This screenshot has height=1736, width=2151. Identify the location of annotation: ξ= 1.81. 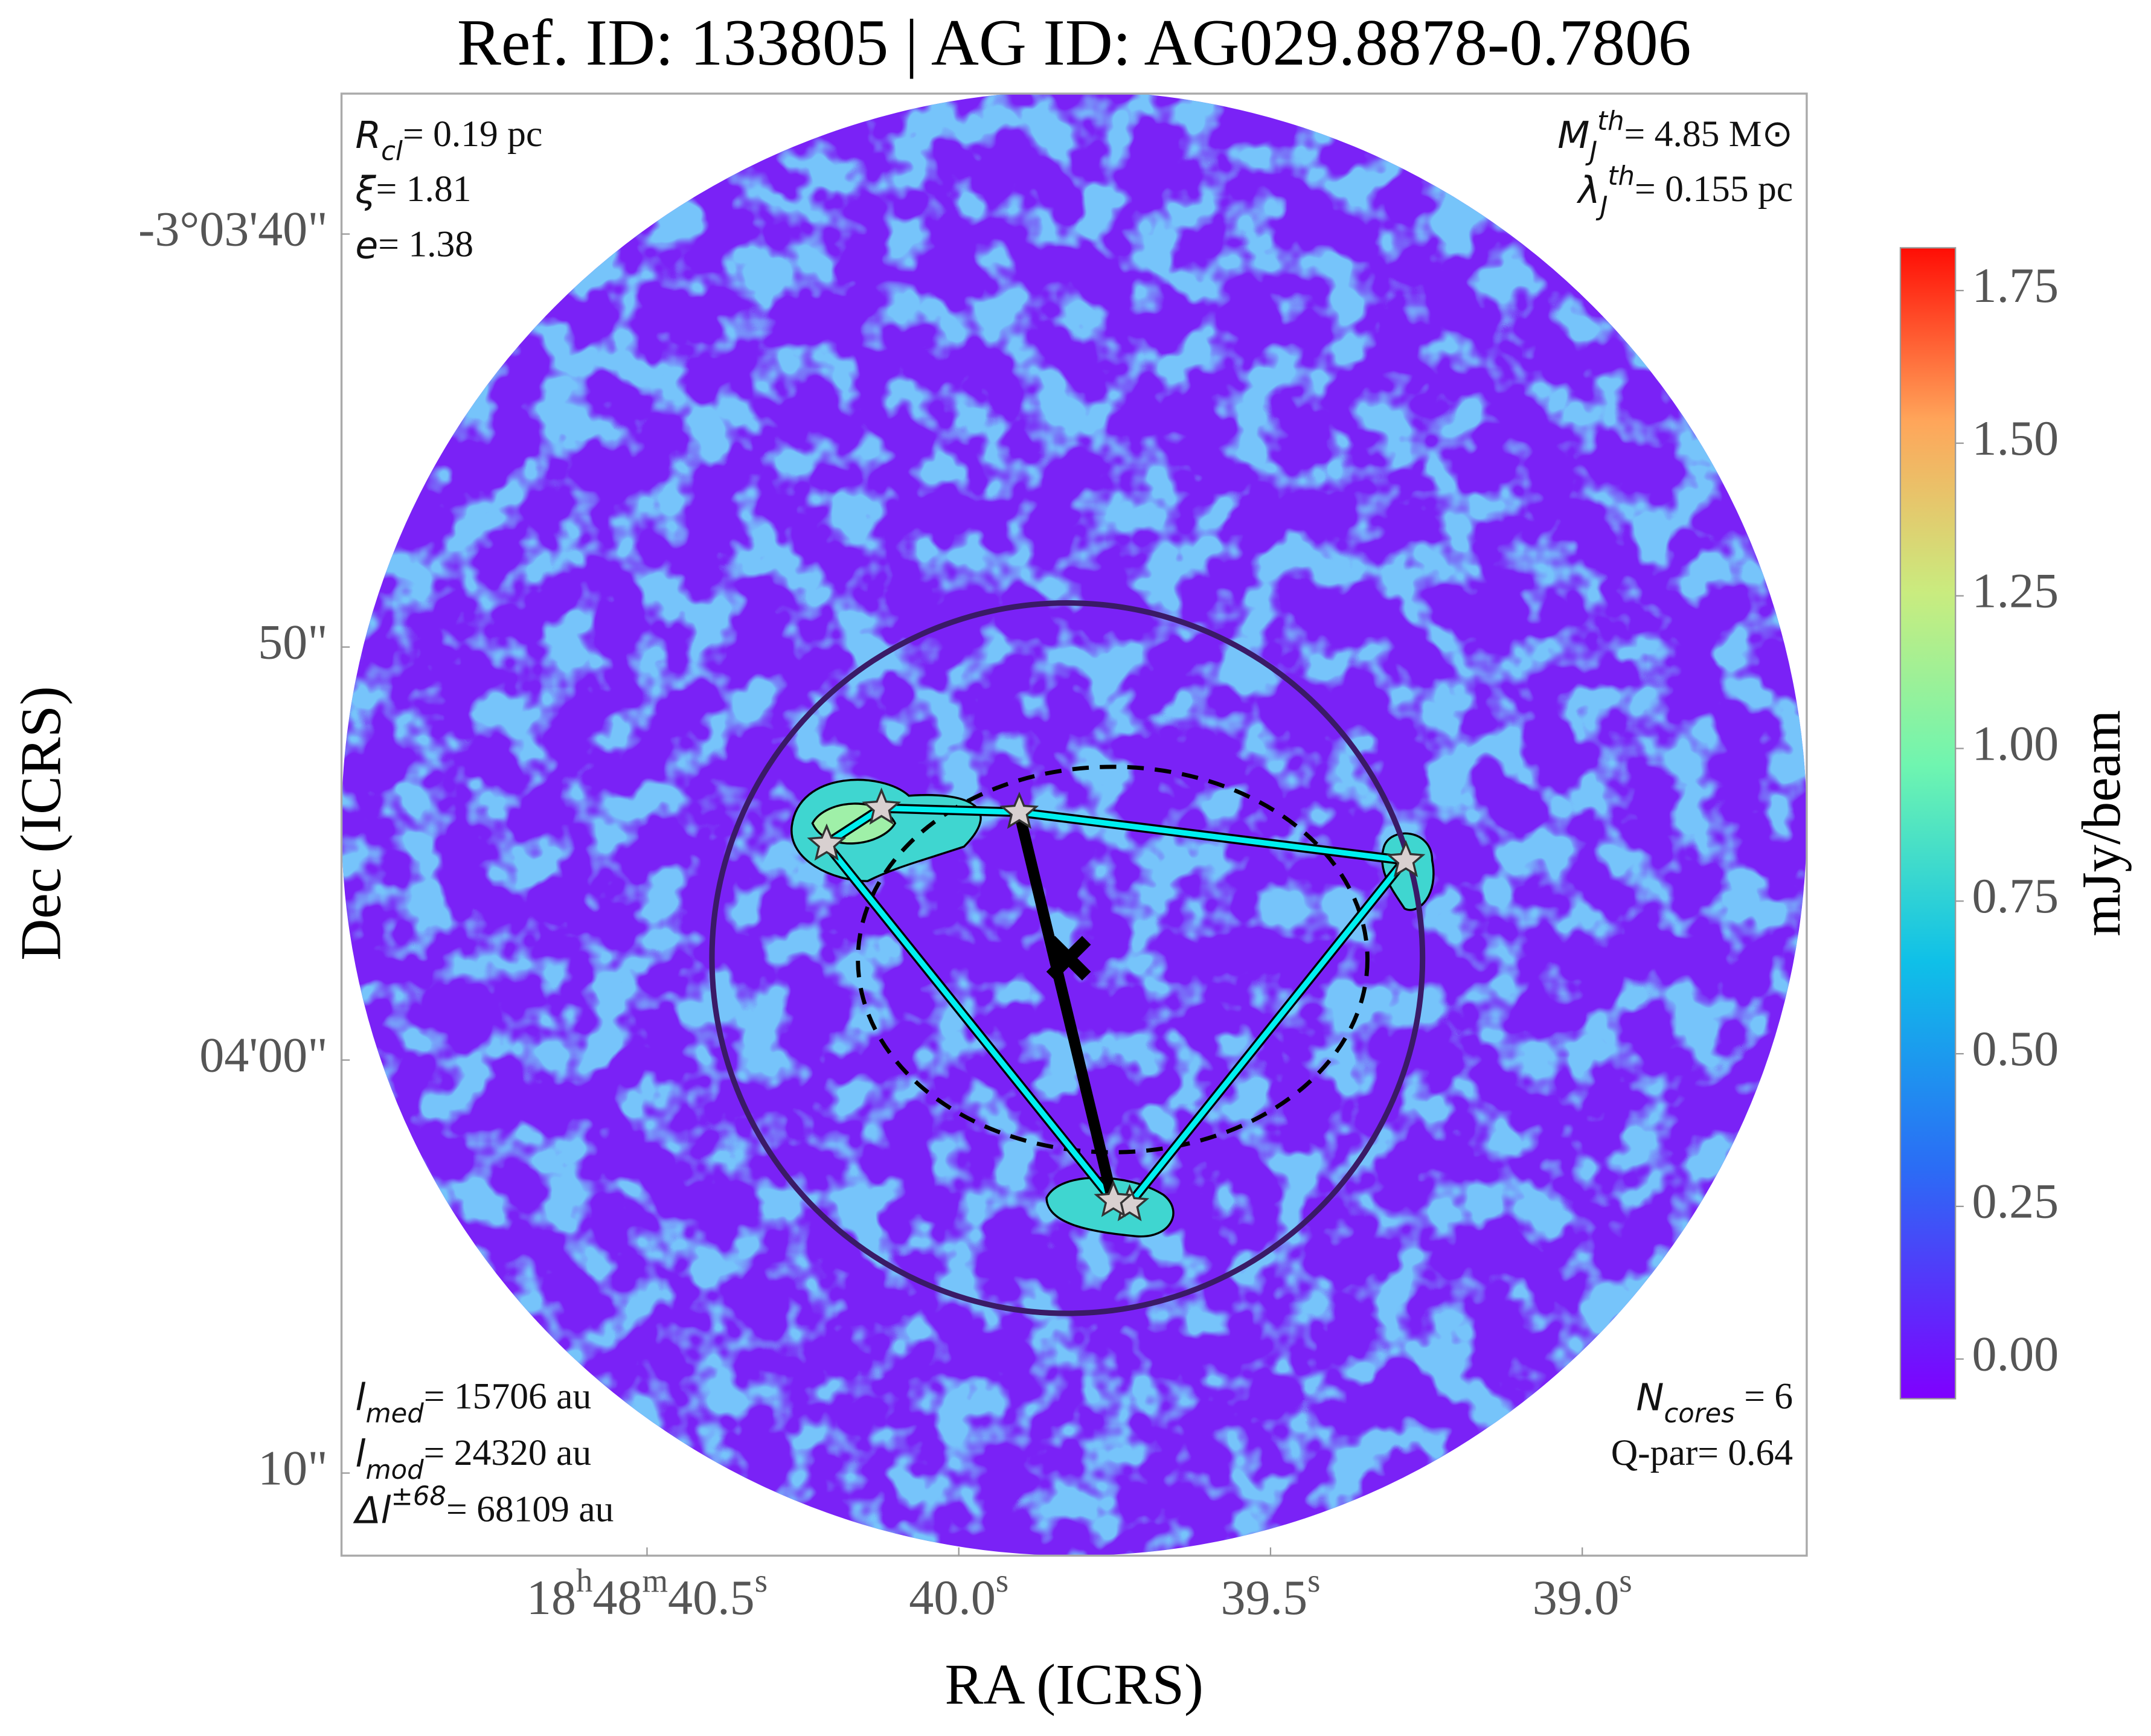
(413, 190).